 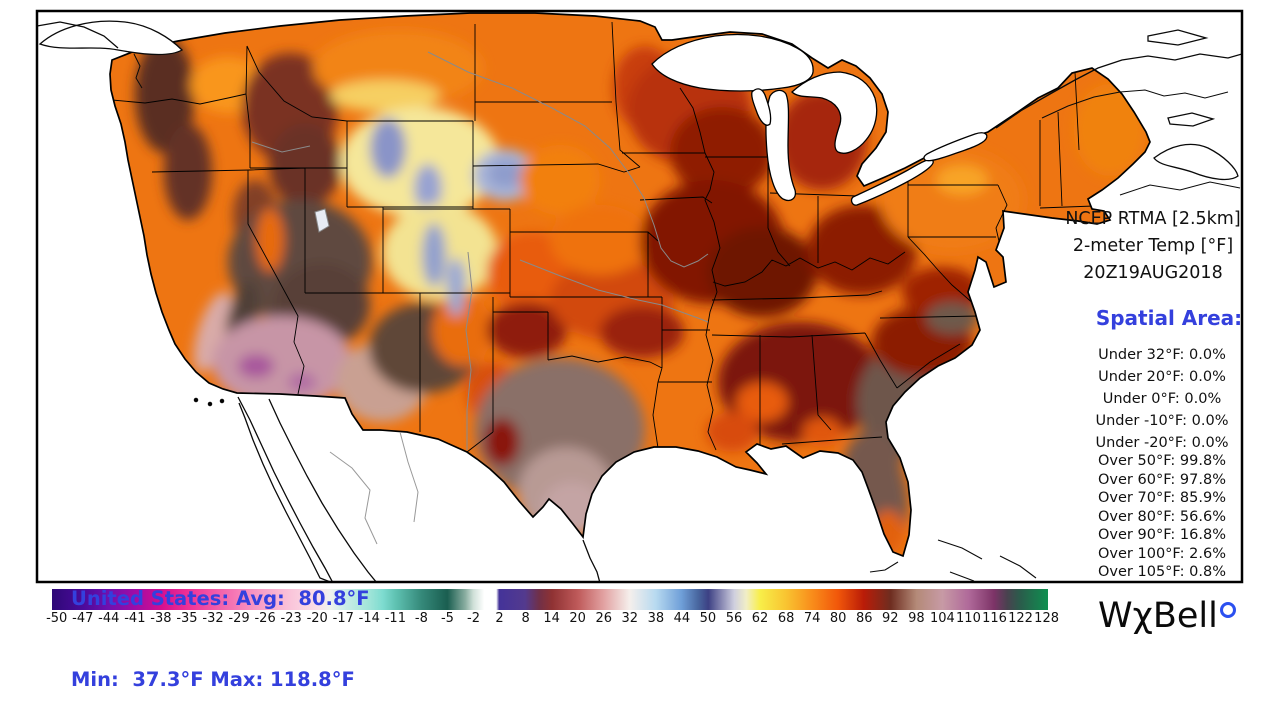 I want to click on stat-line: Under -10°F: 0.0%, so click(x=1162, y=421).